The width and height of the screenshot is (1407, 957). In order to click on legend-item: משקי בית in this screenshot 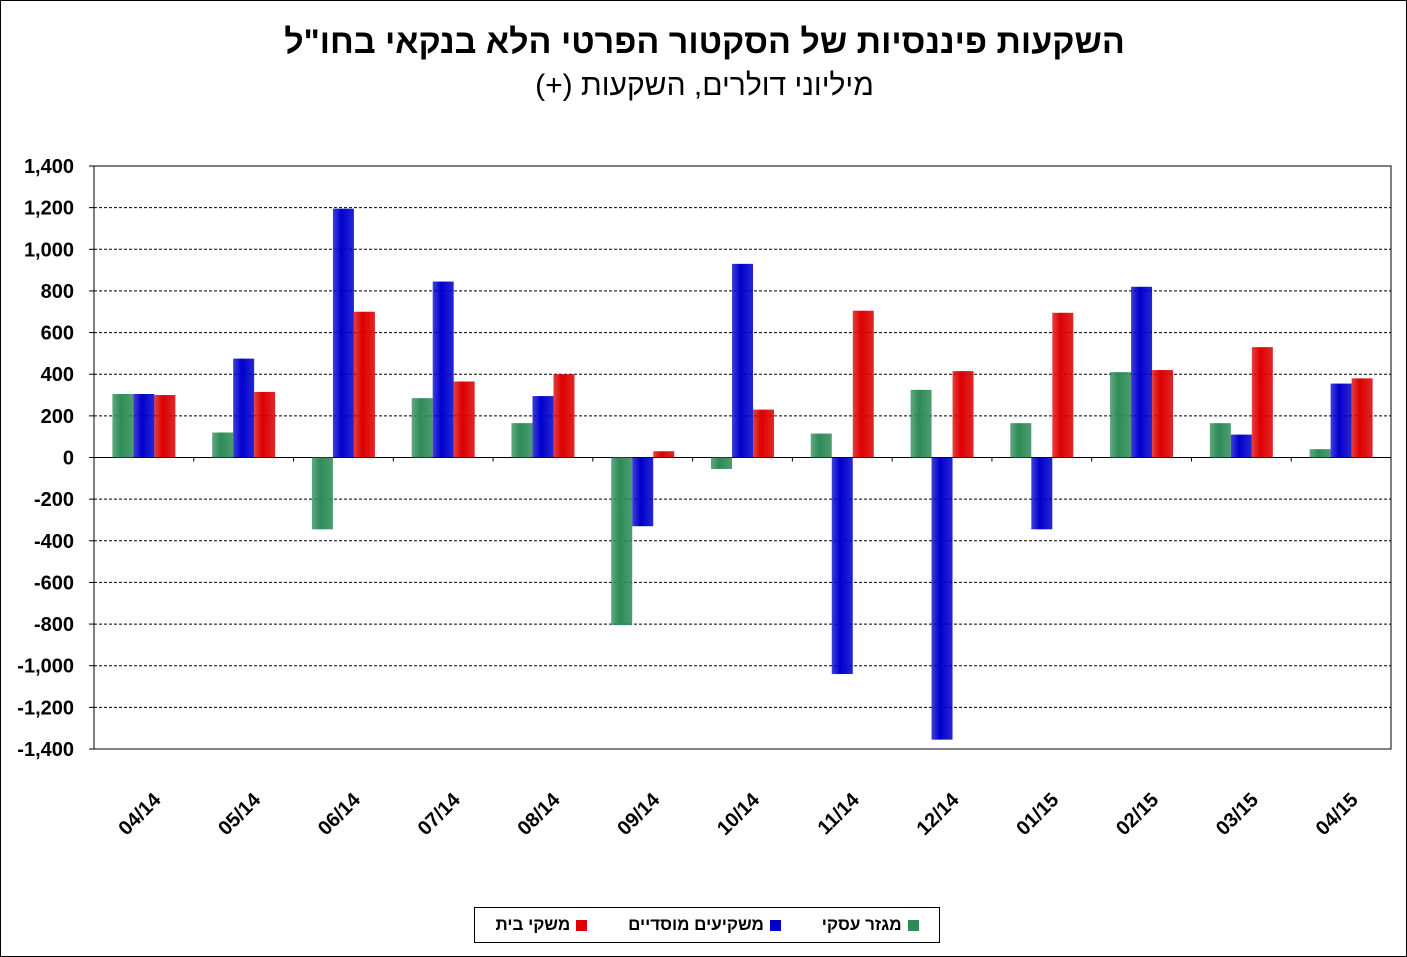, I will do `click(541, 925)`.